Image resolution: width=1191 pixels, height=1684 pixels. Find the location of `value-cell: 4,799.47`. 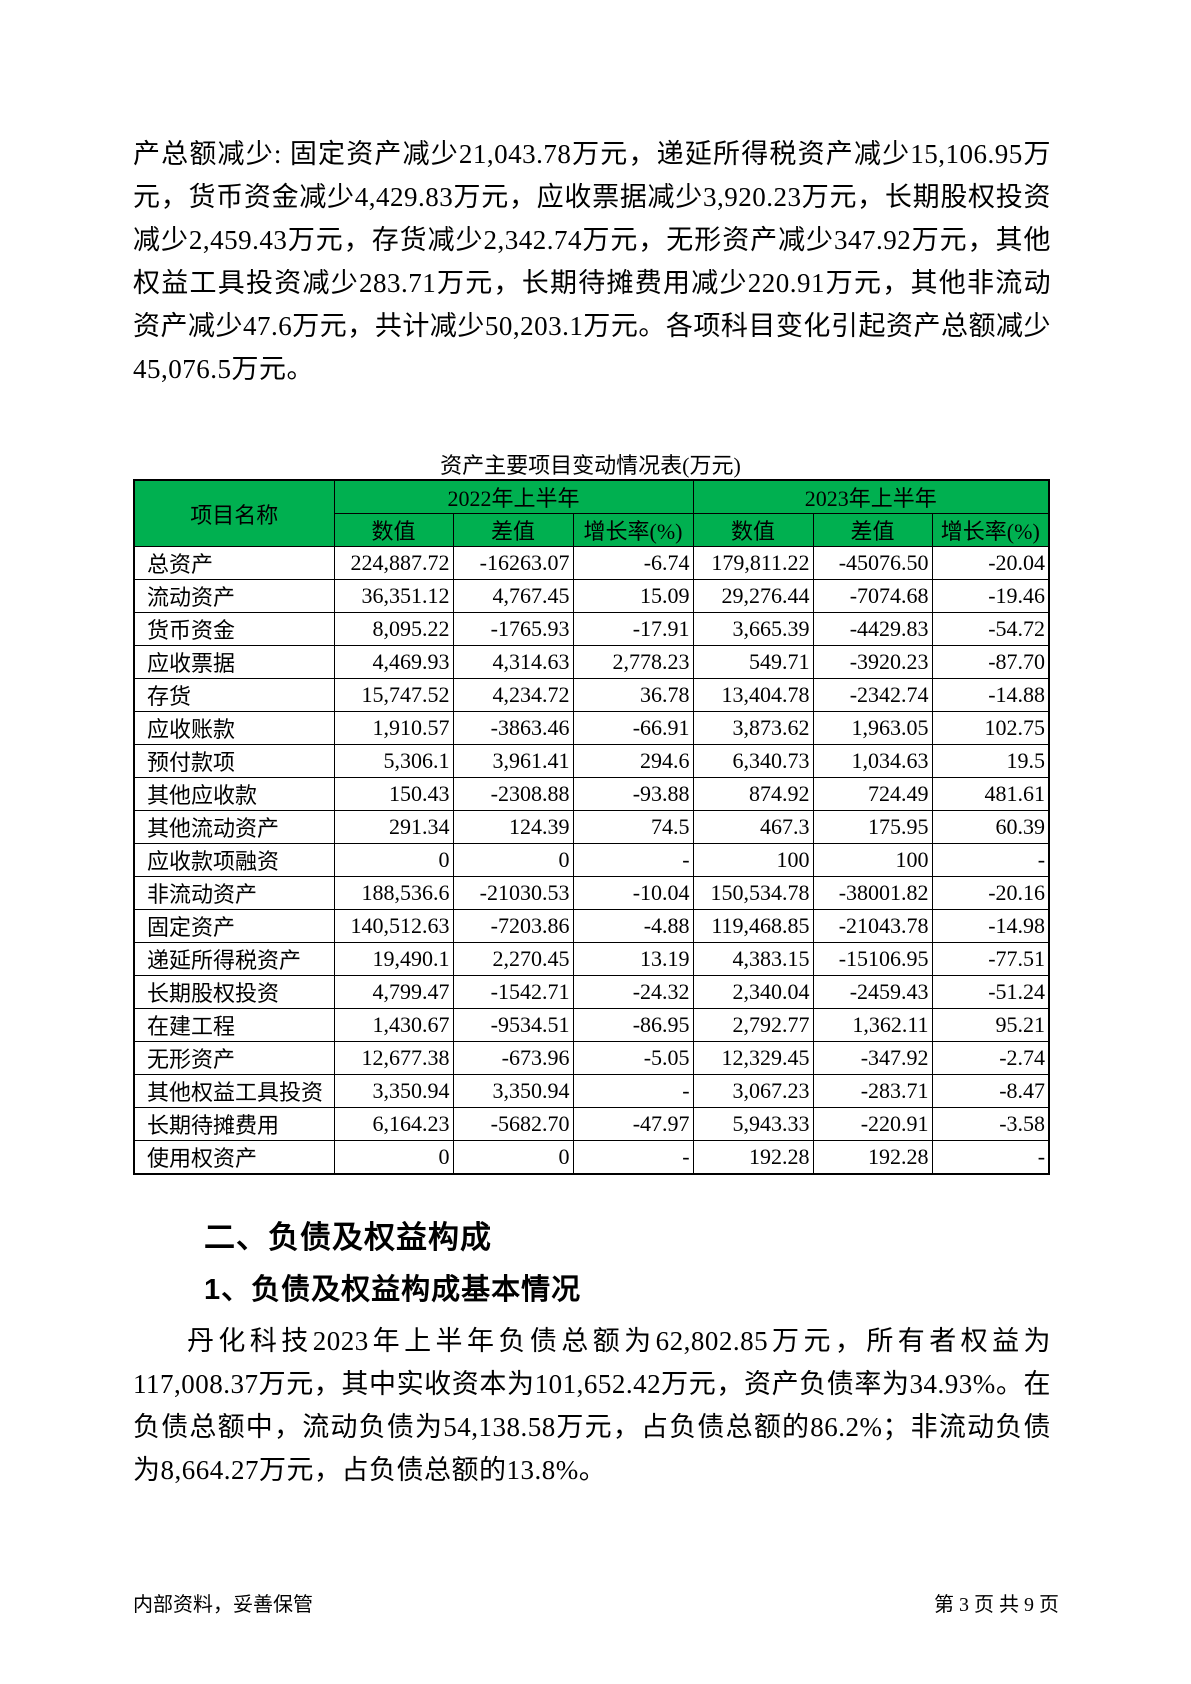

value-cell: 4,799.47 is located at coordinates (393, 992).